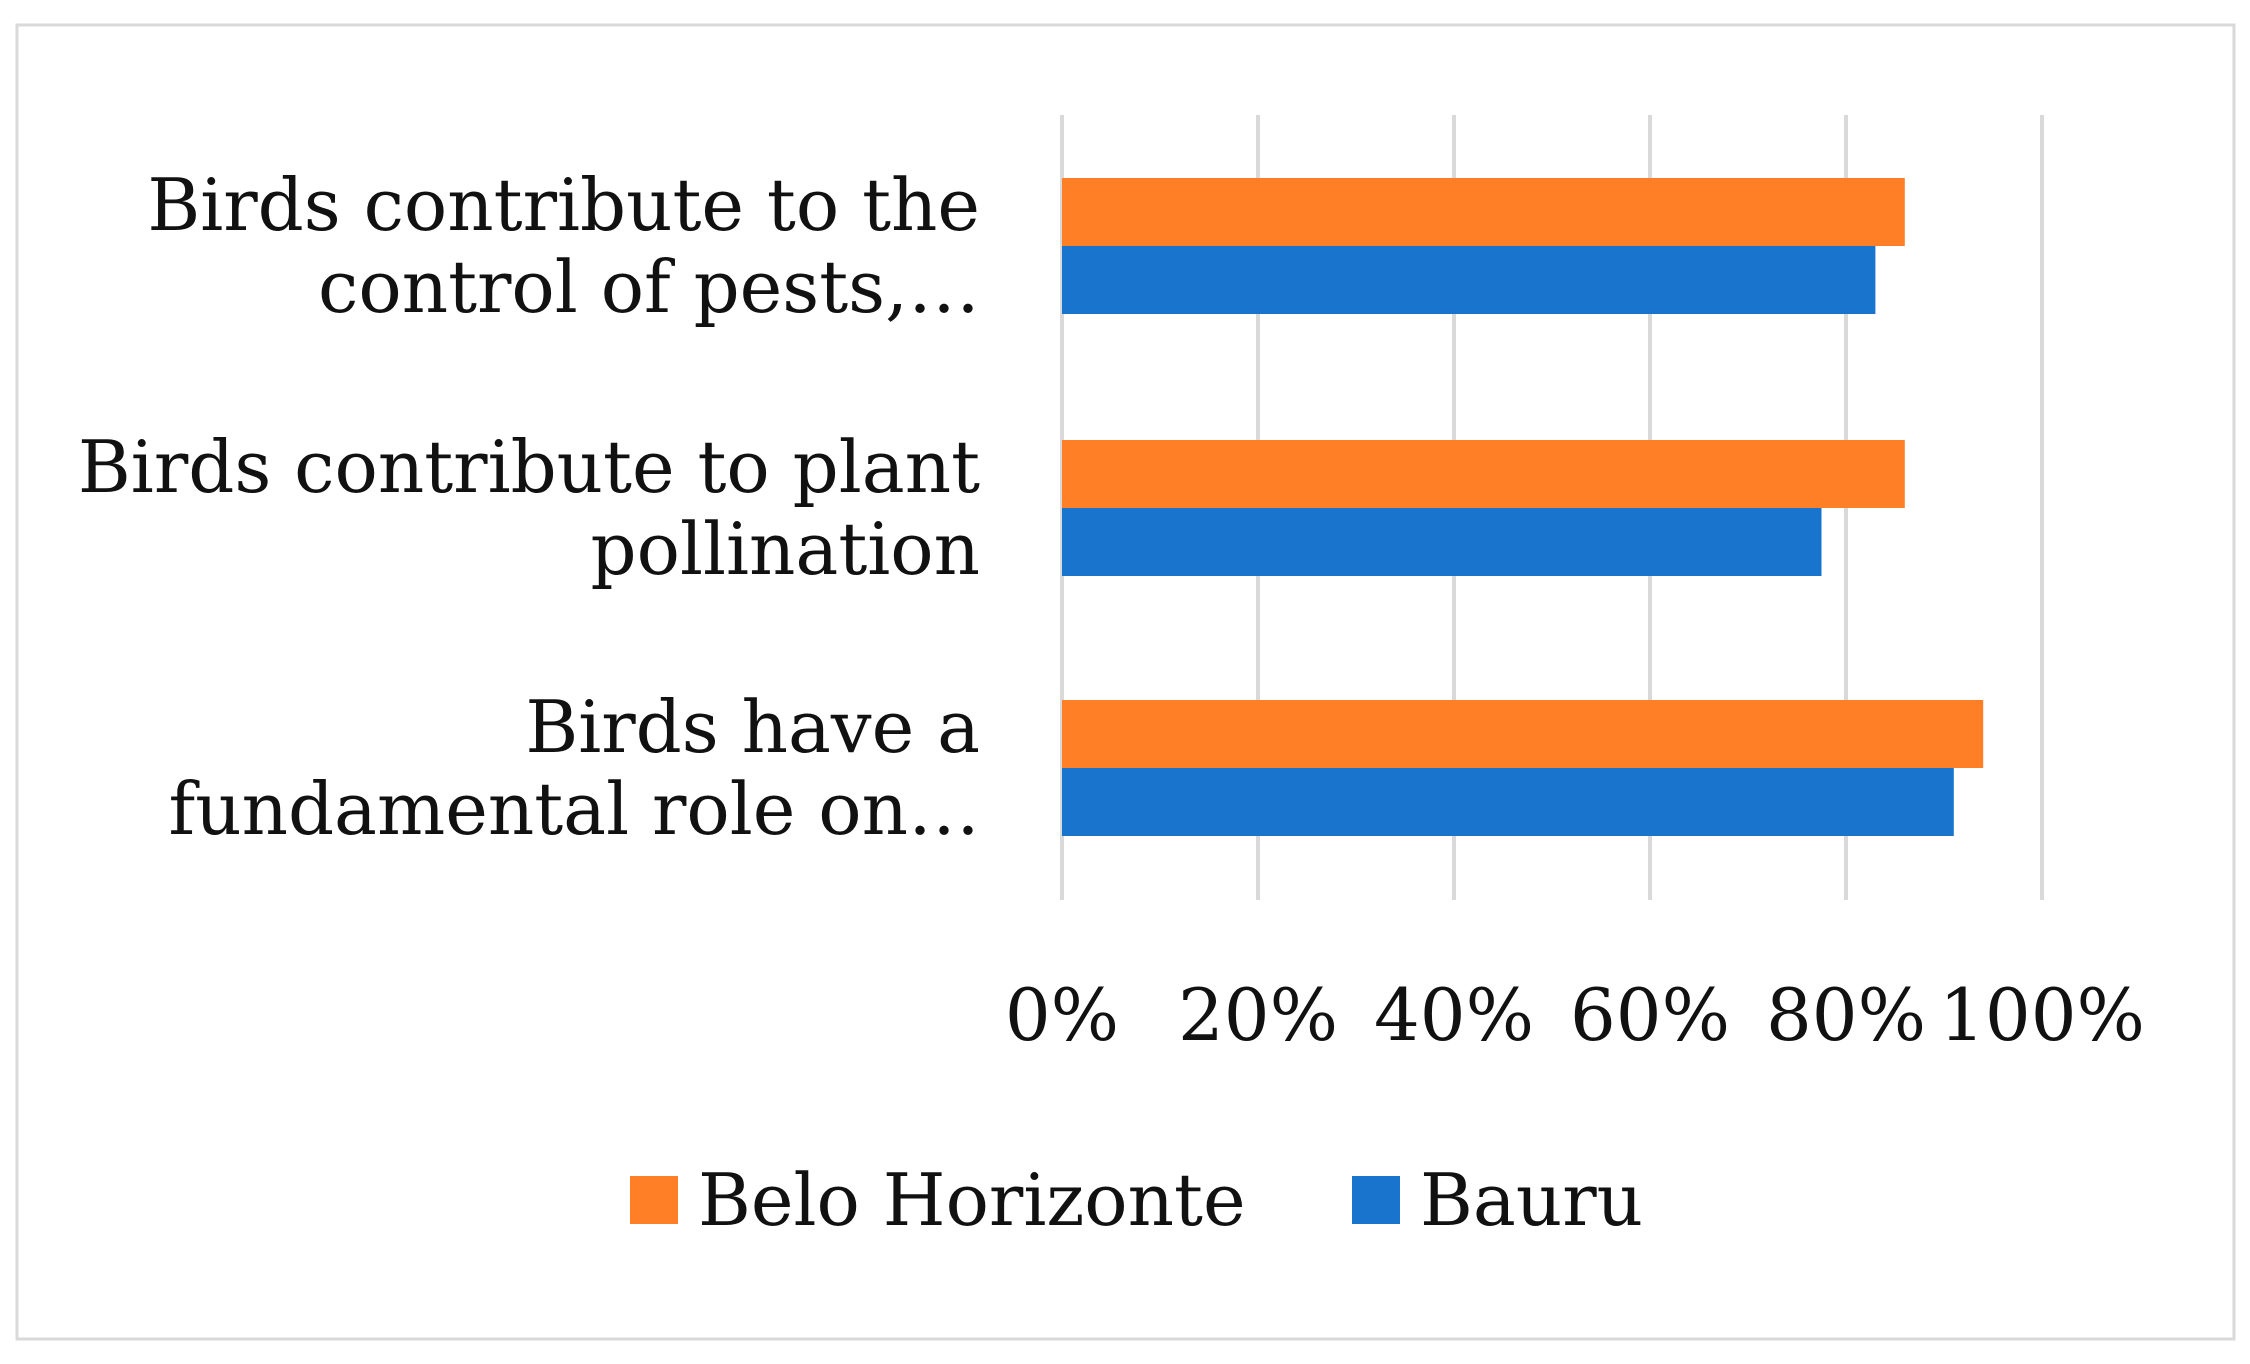  Describe the element at coordinates (1454, 1015) in the screenshot. I see `x-tick-label: 40%` at that location.